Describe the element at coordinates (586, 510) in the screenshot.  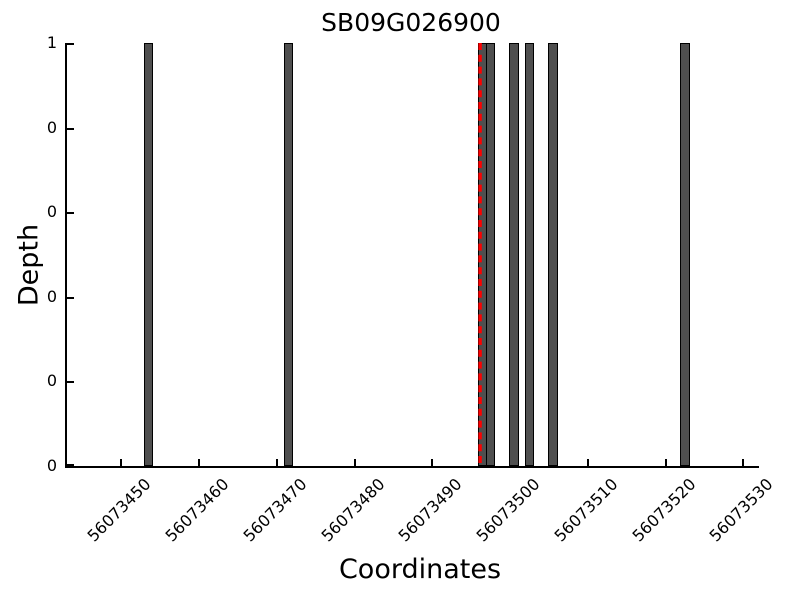
I see `x-tick-label: 56073510` at that location.